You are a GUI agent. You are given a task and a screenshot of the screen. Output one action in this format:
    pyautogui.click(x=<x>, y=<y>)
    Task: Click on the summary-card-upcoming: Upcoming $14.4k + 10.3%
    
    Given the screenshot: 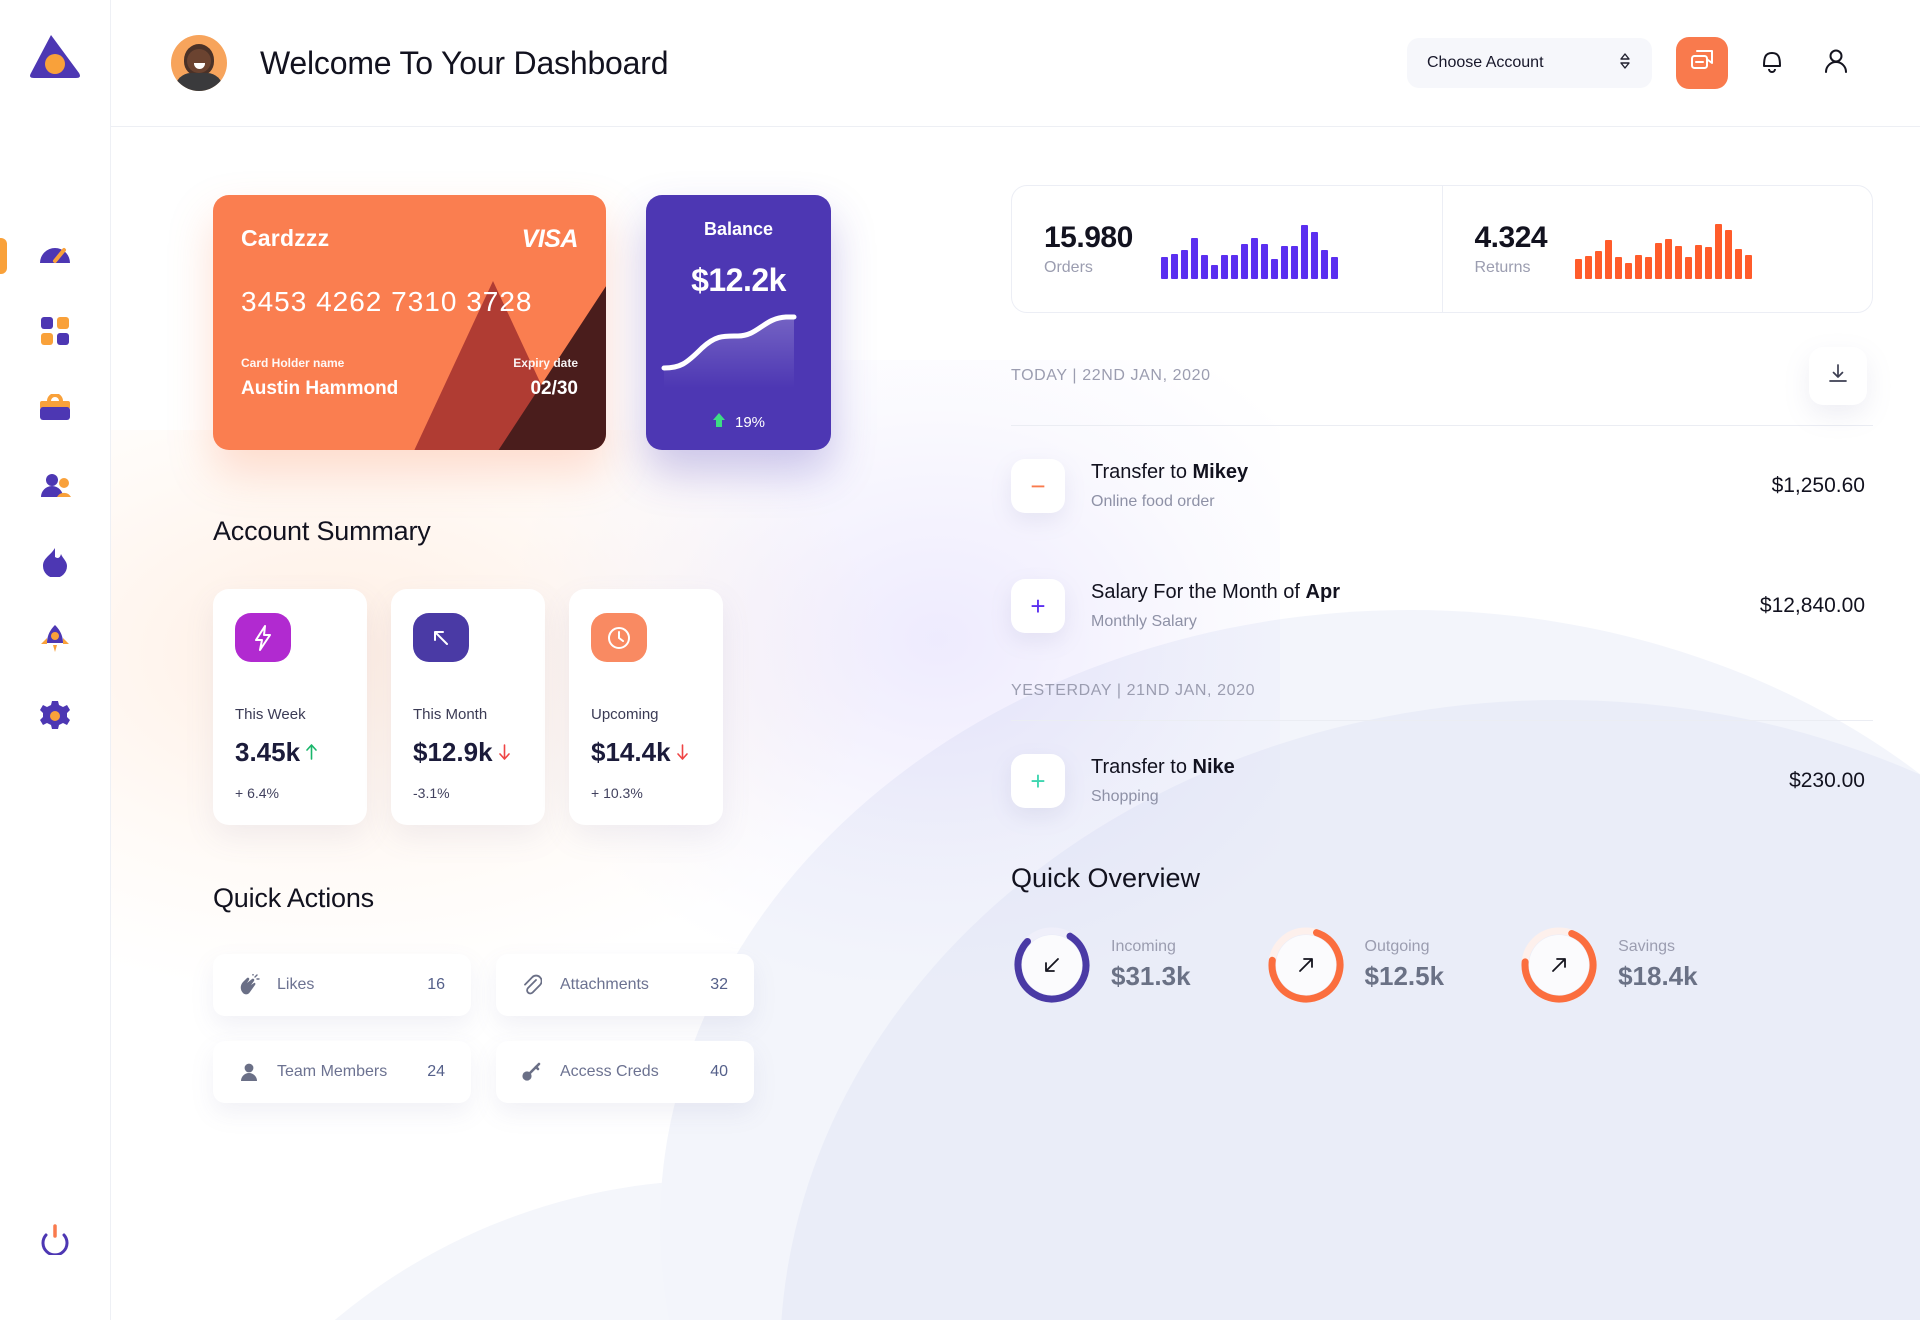 What is the action you would take?
    pyautogui.click(x=646, y=707)
    